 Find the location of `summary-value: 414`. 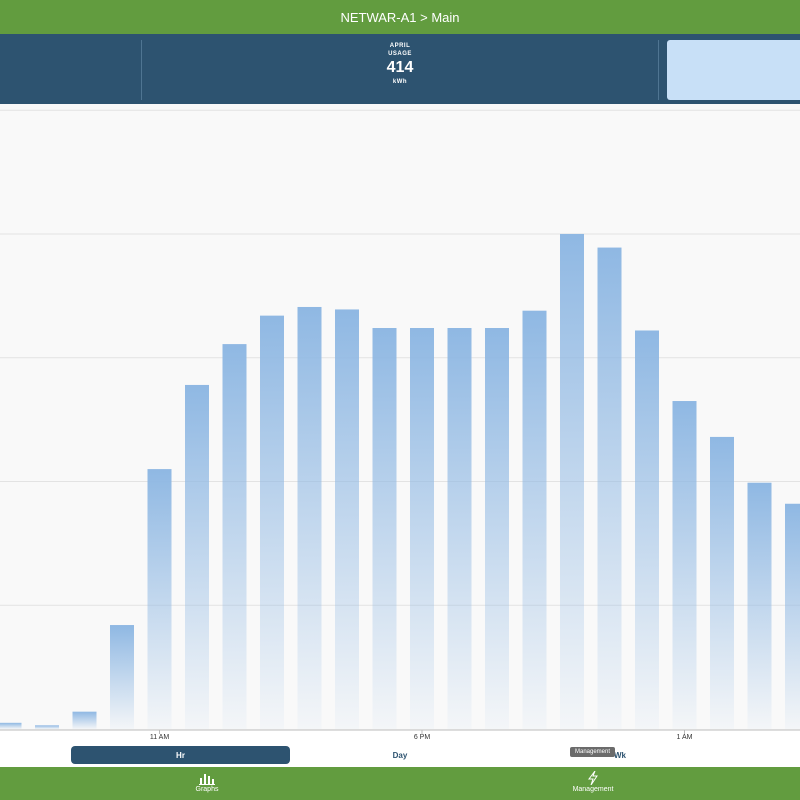

summary-value: 414 is located at coordinates (400, 67).